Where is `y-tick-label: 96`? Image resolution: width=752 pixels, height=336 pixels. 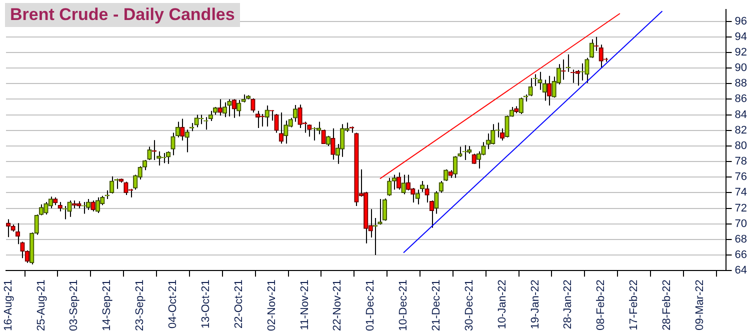
y-tick-label: 96 is located at coordinates (741, 21).